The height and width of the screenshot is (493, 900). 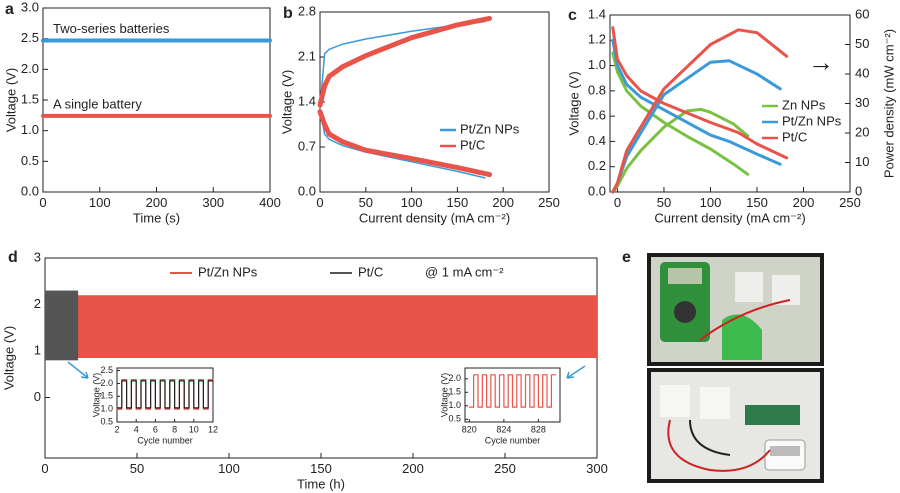 I want to click on y-tick-label: 0.0, so click(x=597, y=190).